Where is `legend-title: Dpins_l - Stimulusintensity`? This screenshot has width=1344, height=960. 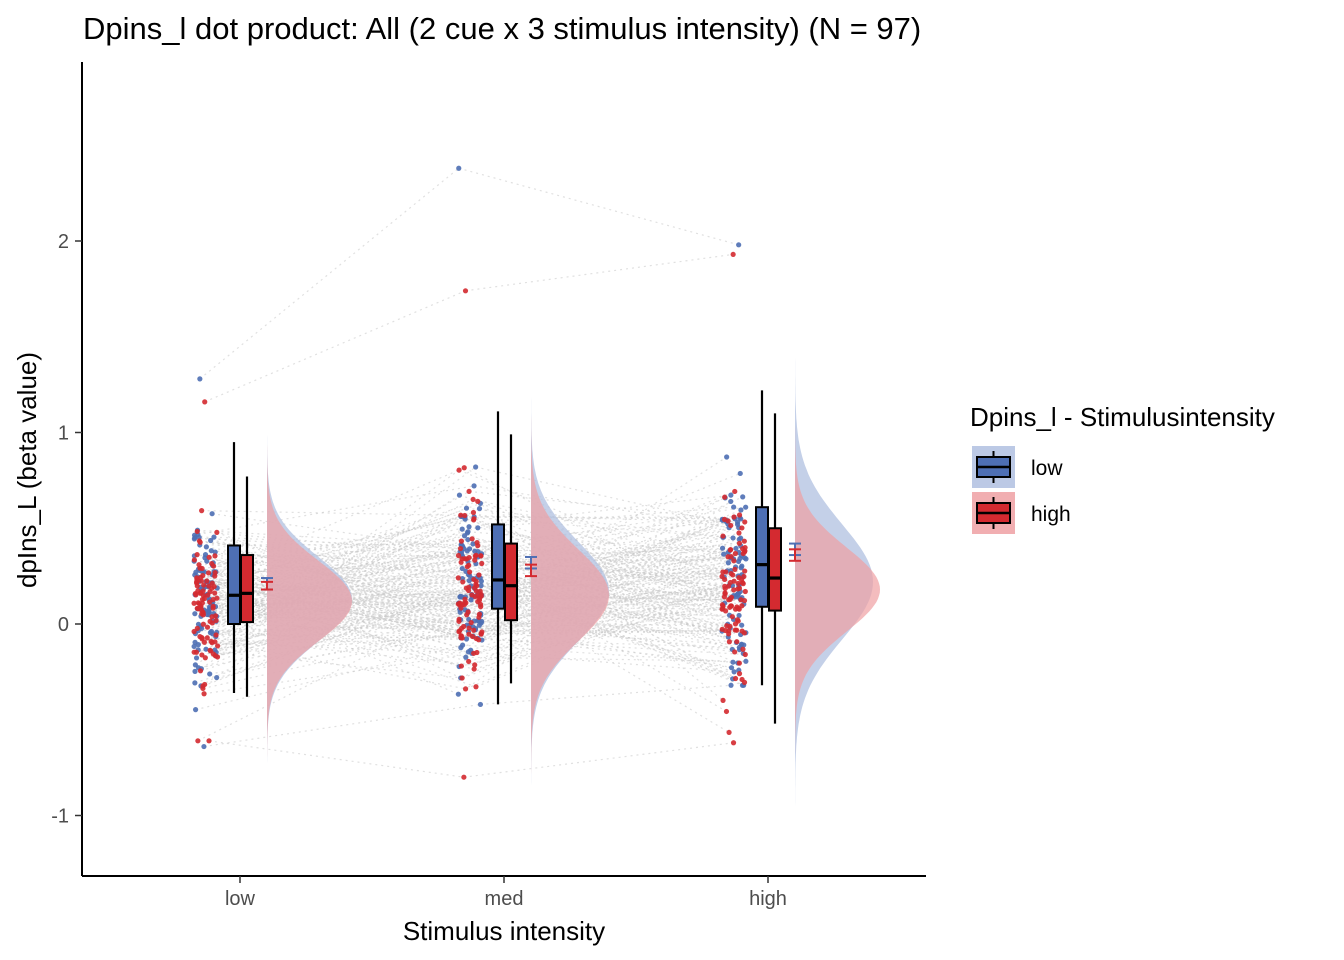 legend-title: Dpins_l - Stimulusintensity is located at coordinates (1122, 417).